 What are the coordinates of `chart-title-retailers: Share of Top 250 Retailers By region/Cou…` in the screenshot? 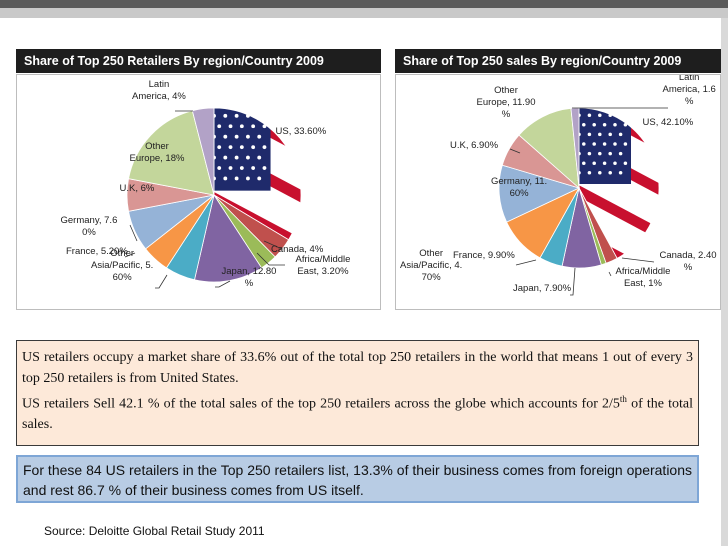 It's located at (198, 61).